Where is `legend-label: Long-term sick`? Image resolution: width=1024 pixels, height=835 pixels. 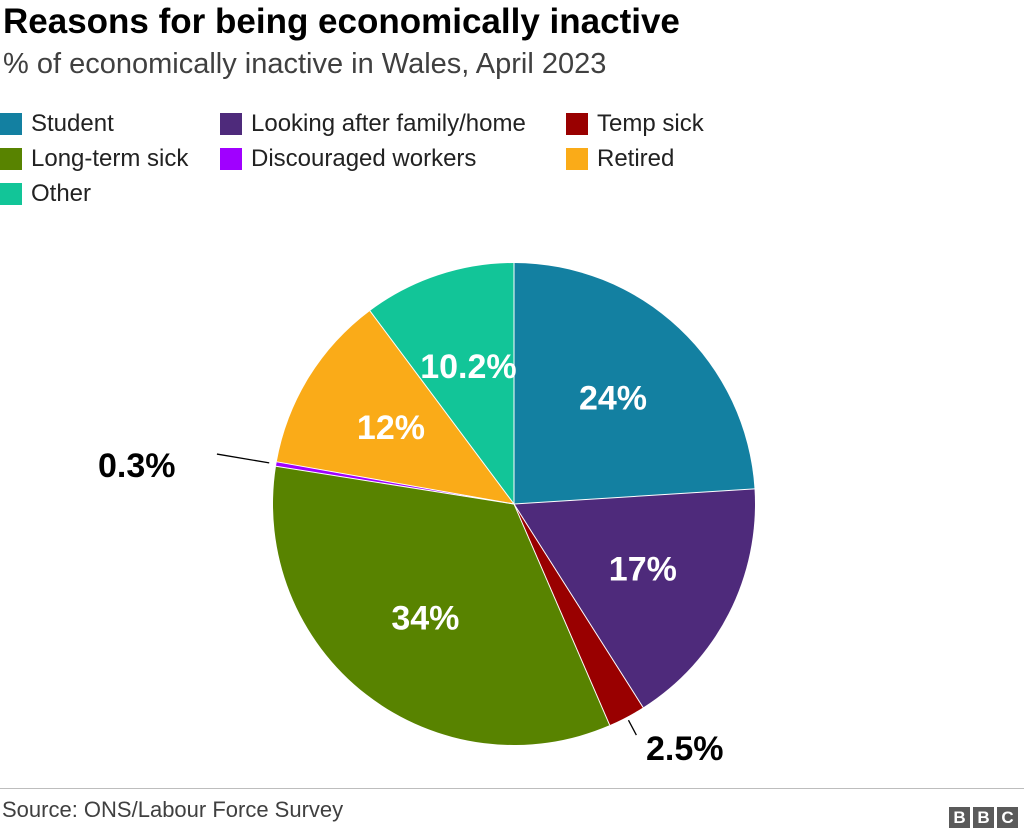
legend-label: Long-term sick is located at coordinates (110, 158).